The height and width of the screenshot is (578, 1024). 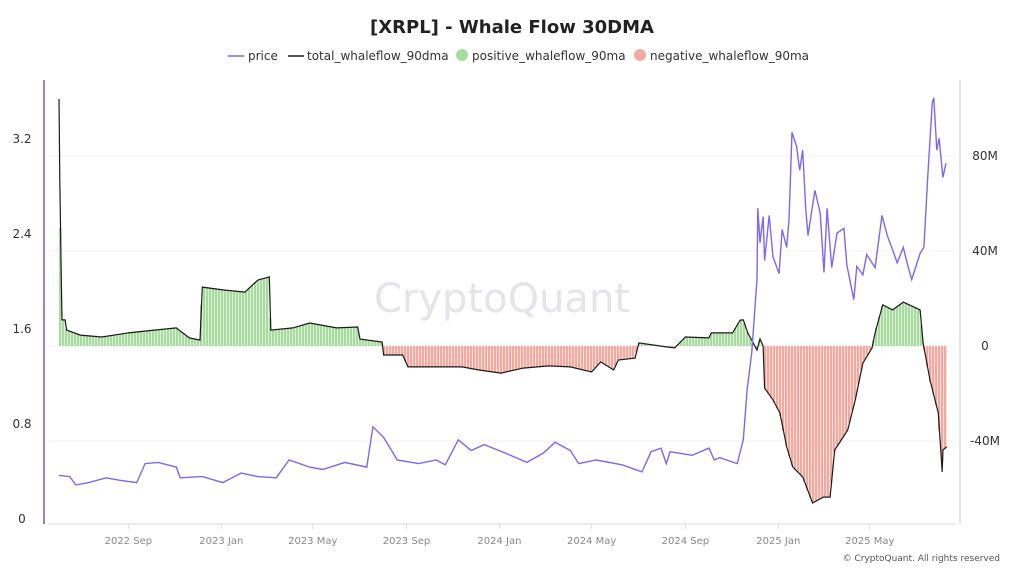 I want to click on chart-title: [XRPL] - Whale Flow 30DMA, so click(x=512, y=27).